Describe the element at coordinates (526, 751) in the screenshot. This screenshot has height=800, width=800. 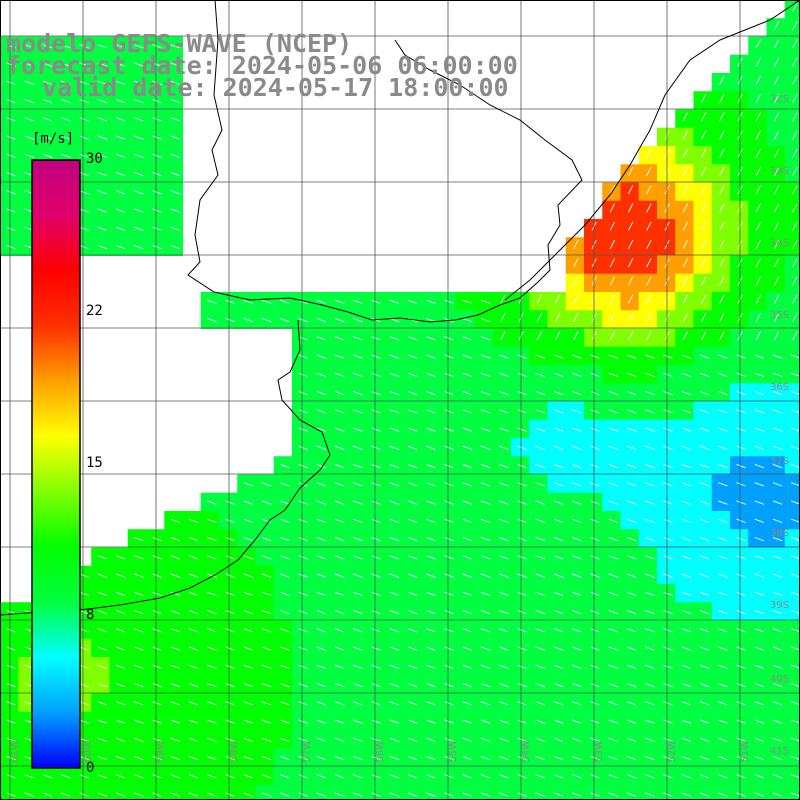
I see `lon-label-54w: 54W` at that location.